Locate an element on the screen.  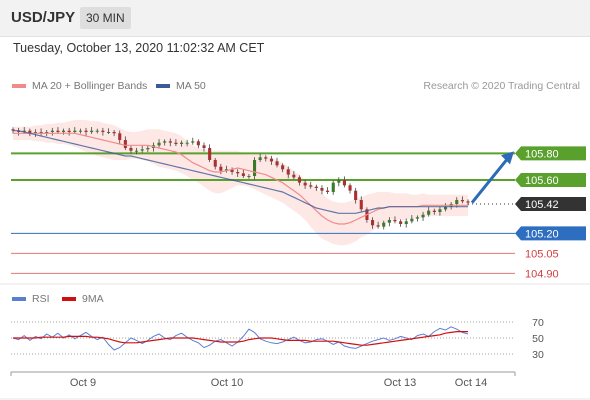
x-axis: Oct 9 Oct 10 Oct 13 Oct 14 is located at coordinates (263, 380).